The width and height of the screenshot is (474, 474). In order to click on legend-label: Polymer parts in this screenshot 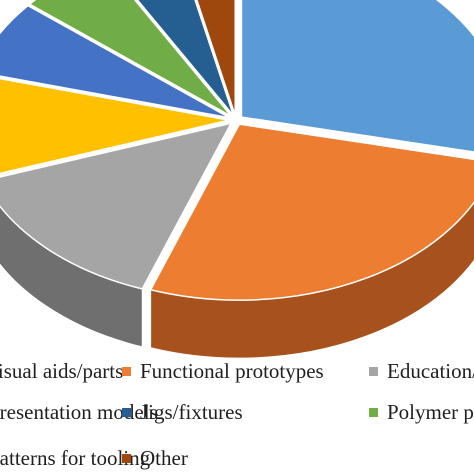, I will do `click(430, 411)`.